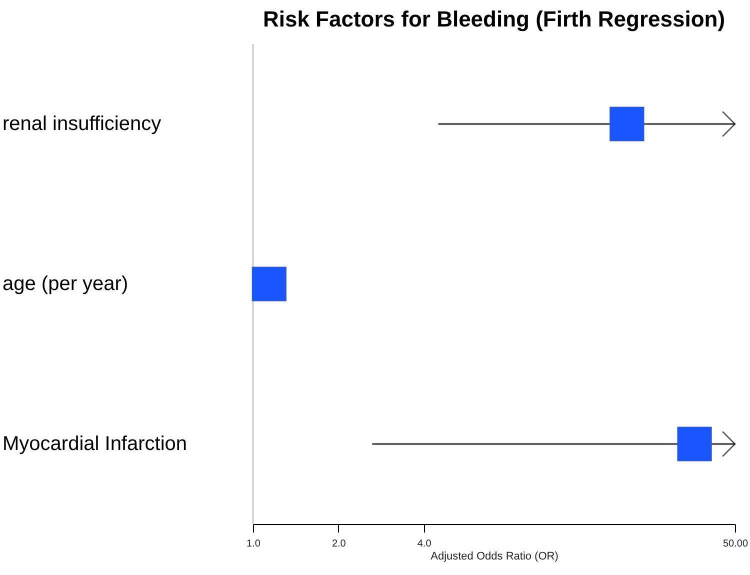 The width and height of the screenshot is (750, 575). What do you see at coordinates (253, 544) in the screenshot?
I see `x-tick-label: 1.0` at bounding box center [253, 544].